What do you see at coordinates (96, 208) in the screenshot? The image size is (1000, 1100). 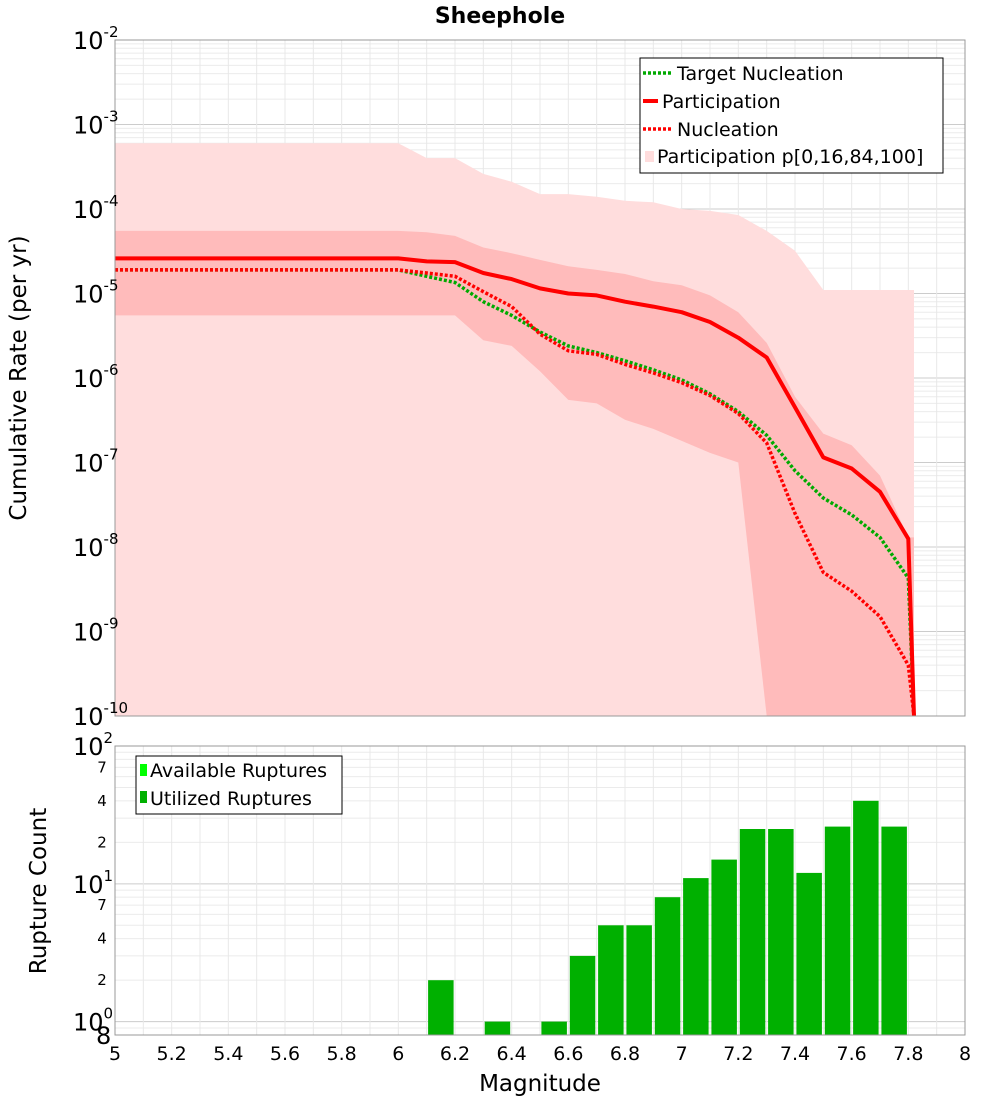 I see `top-y-tick-label: 10⁻⁴` at bounding box center [96, 208].